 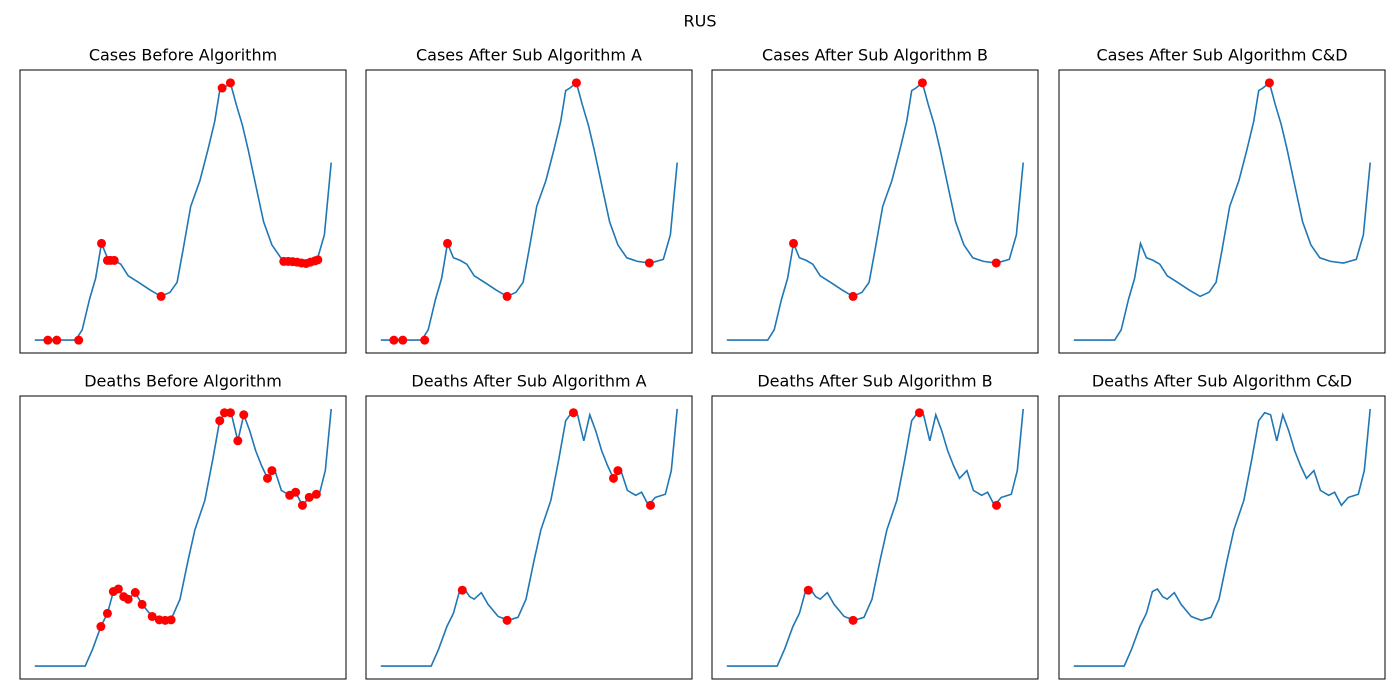 I want to click on figure-title: RUS, so click(x=700, y=21).